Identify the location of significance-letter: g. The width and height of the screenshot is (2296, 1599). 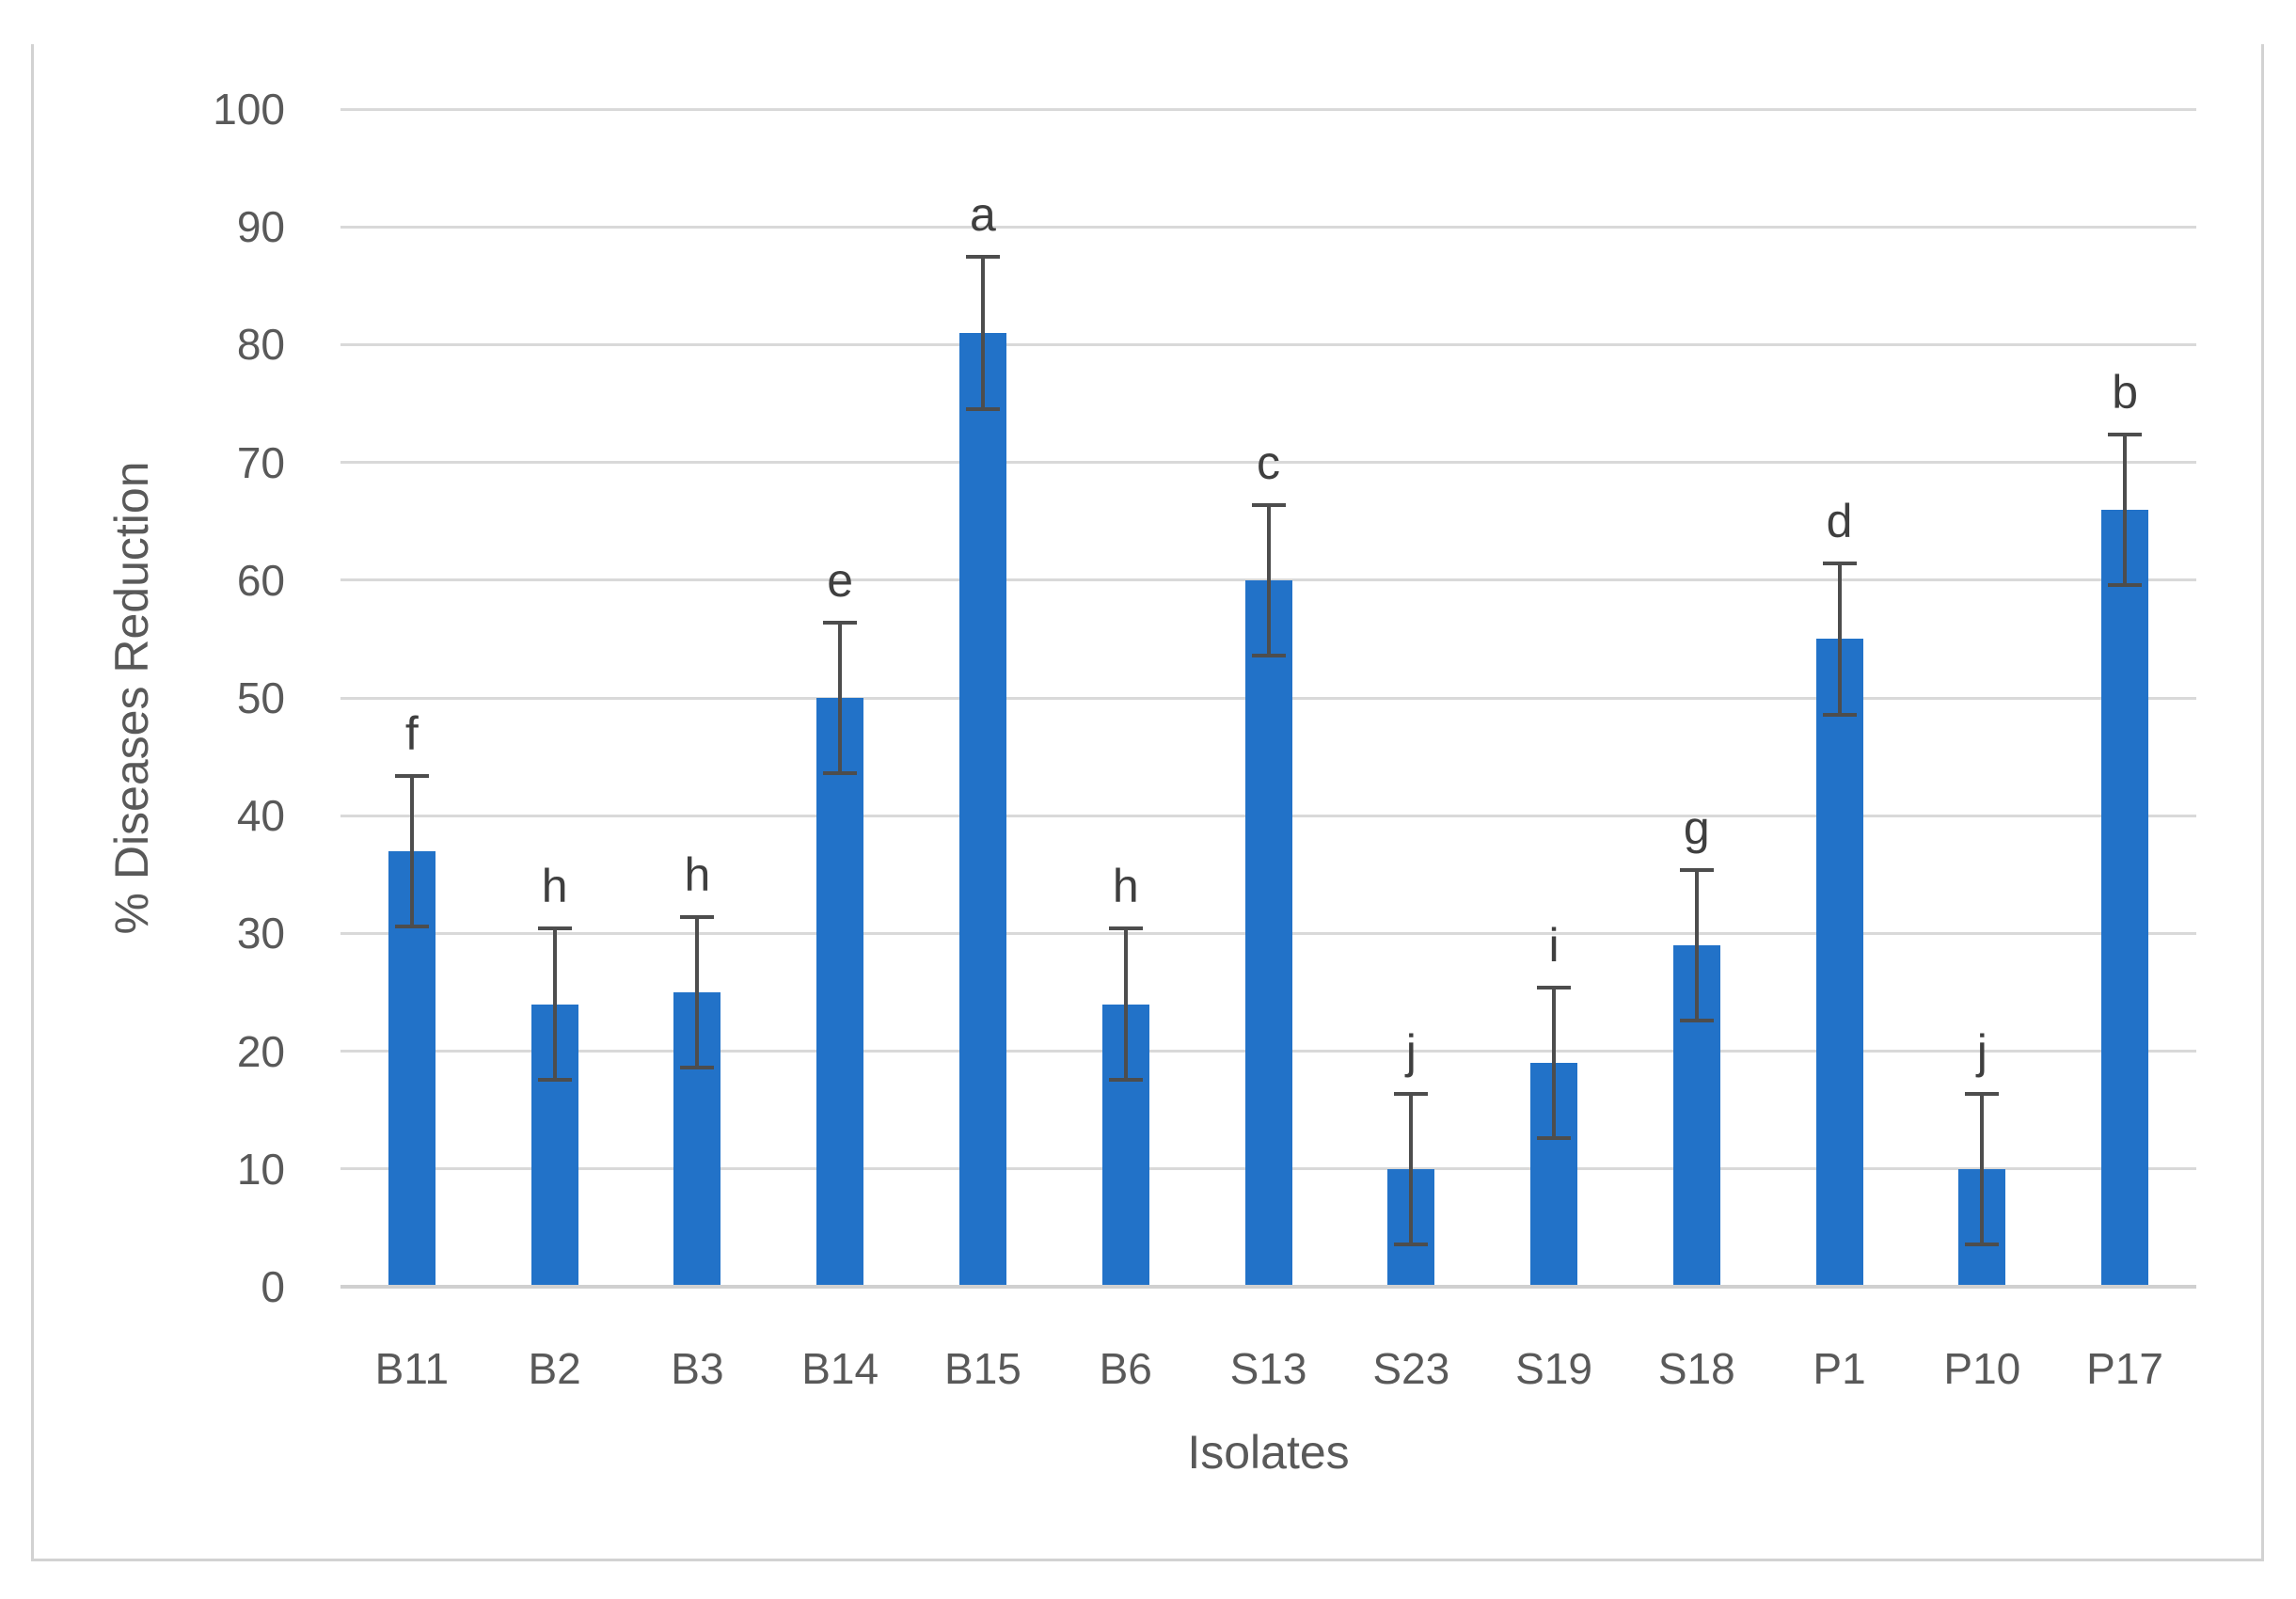
(1696, 827).